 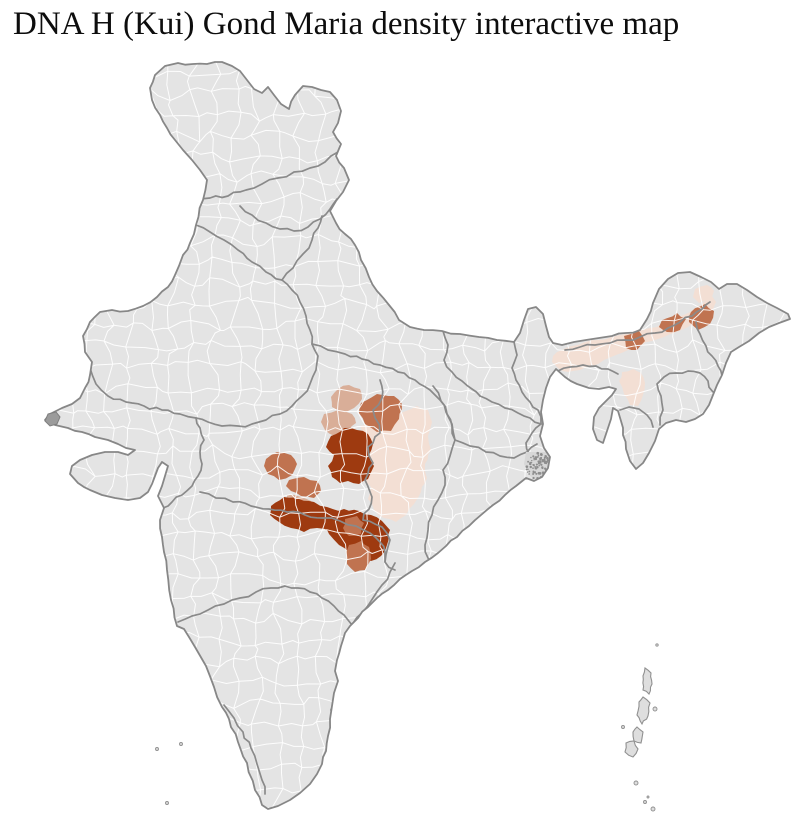 I want to click on islands-layer, so click(x=407, y=727).